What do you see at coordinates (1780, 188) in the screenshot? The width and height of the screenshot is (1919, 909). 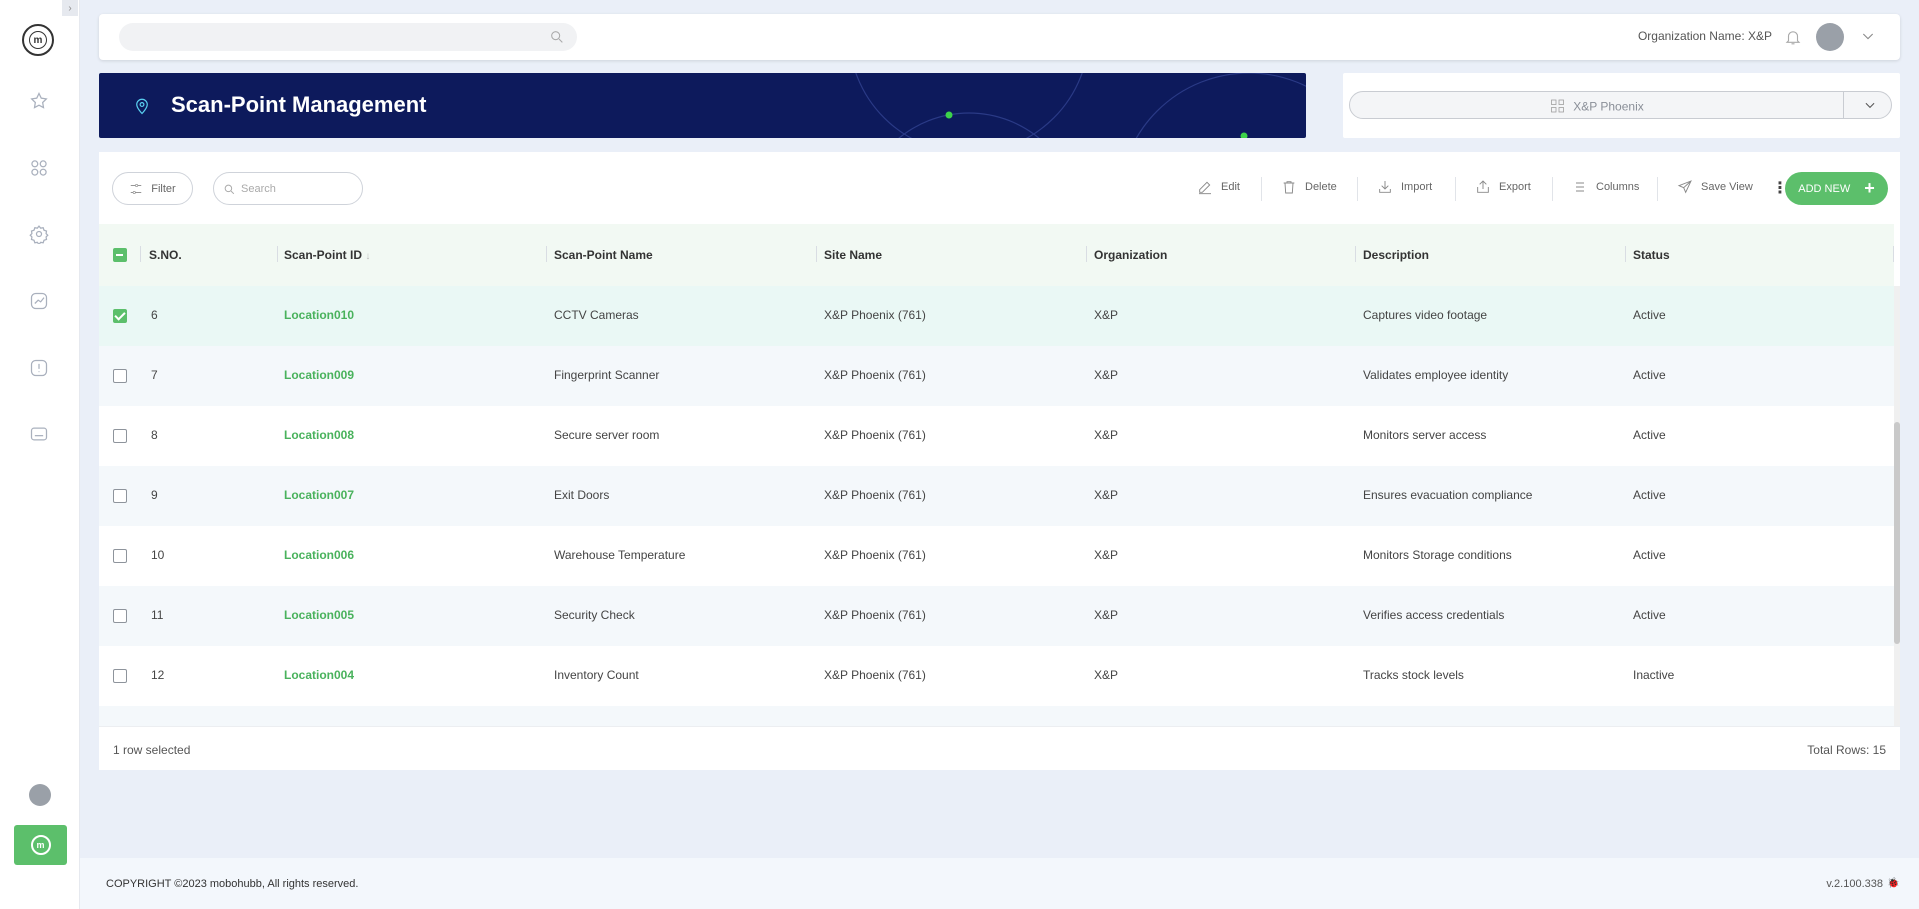 I see `more-options-icon: ⋮` at bounding box center [1780, 188].